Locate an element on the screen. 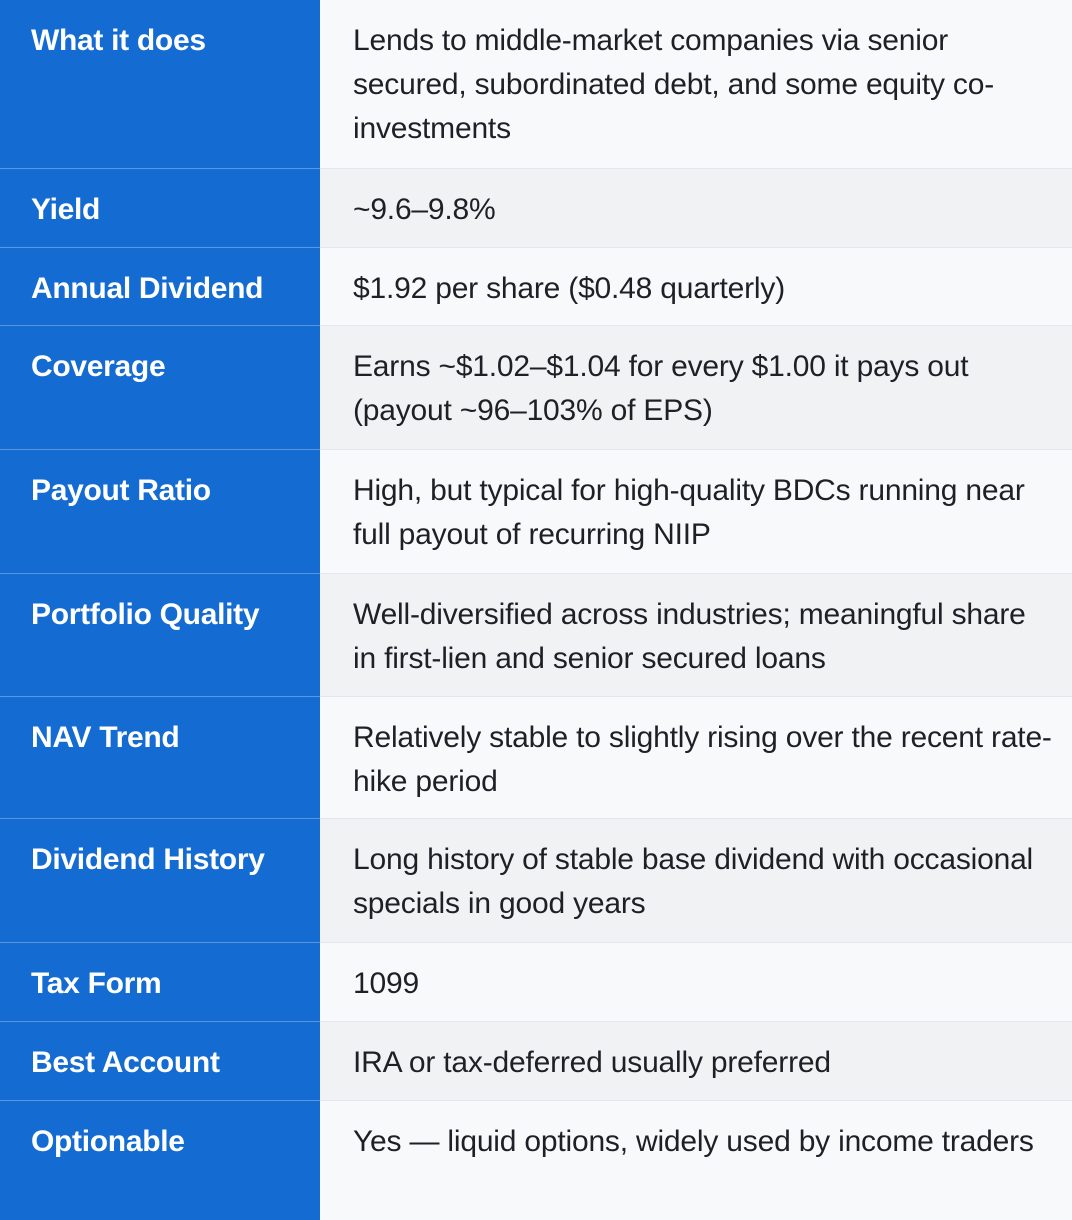 The width and height of the screenshot is (1072, 1220). row-label-coverage: Coverage is located at coordinates (160, 387).